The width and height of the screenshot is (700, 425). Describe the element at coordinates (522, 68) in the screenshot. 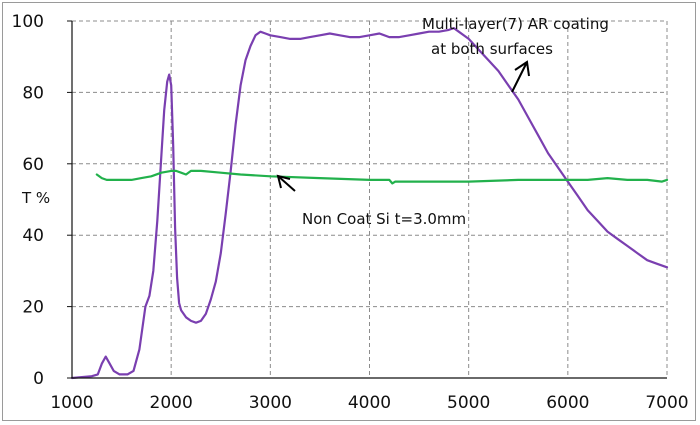

I see `coating-arrow-head` at that location.